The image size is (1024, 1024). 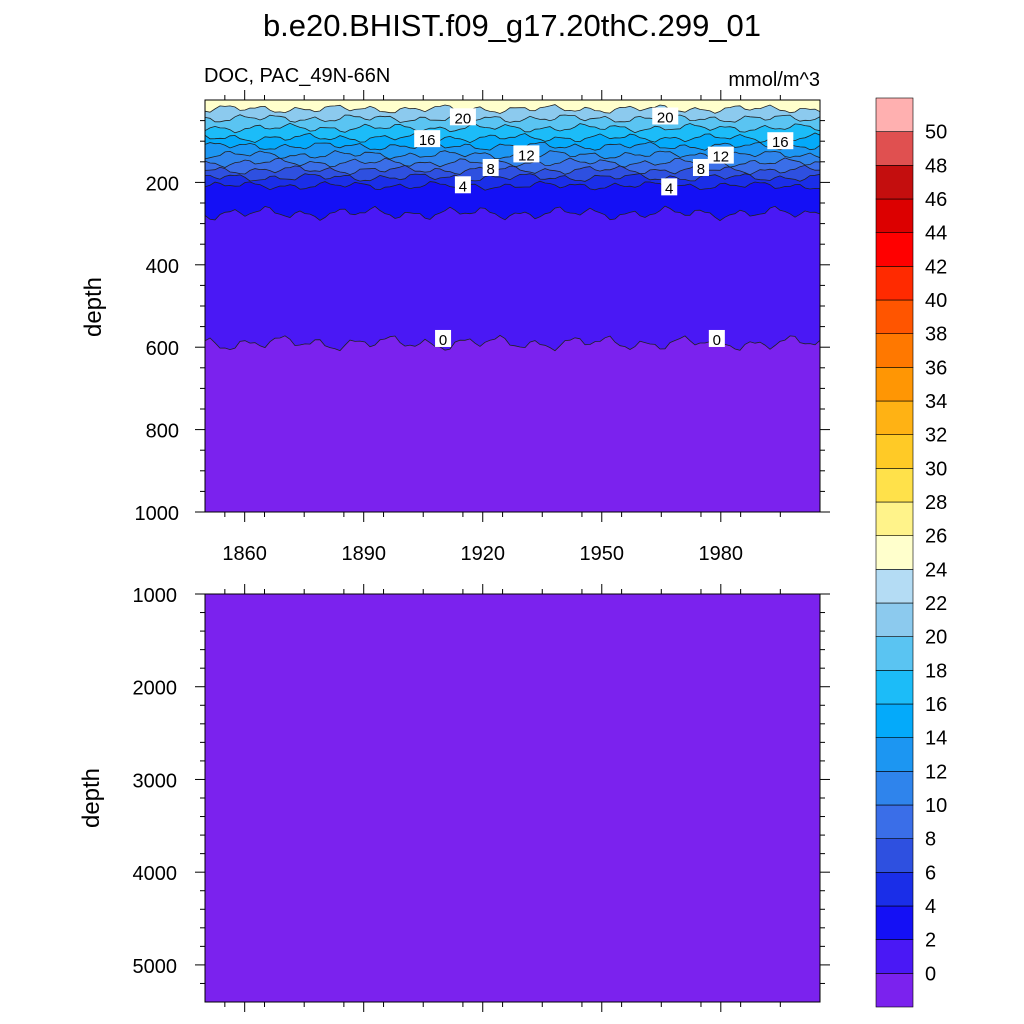 What do you see at coordinates (936, 133) in the screenshot?
I see `colorbar-label: 50` at bounding box center [936, 133].